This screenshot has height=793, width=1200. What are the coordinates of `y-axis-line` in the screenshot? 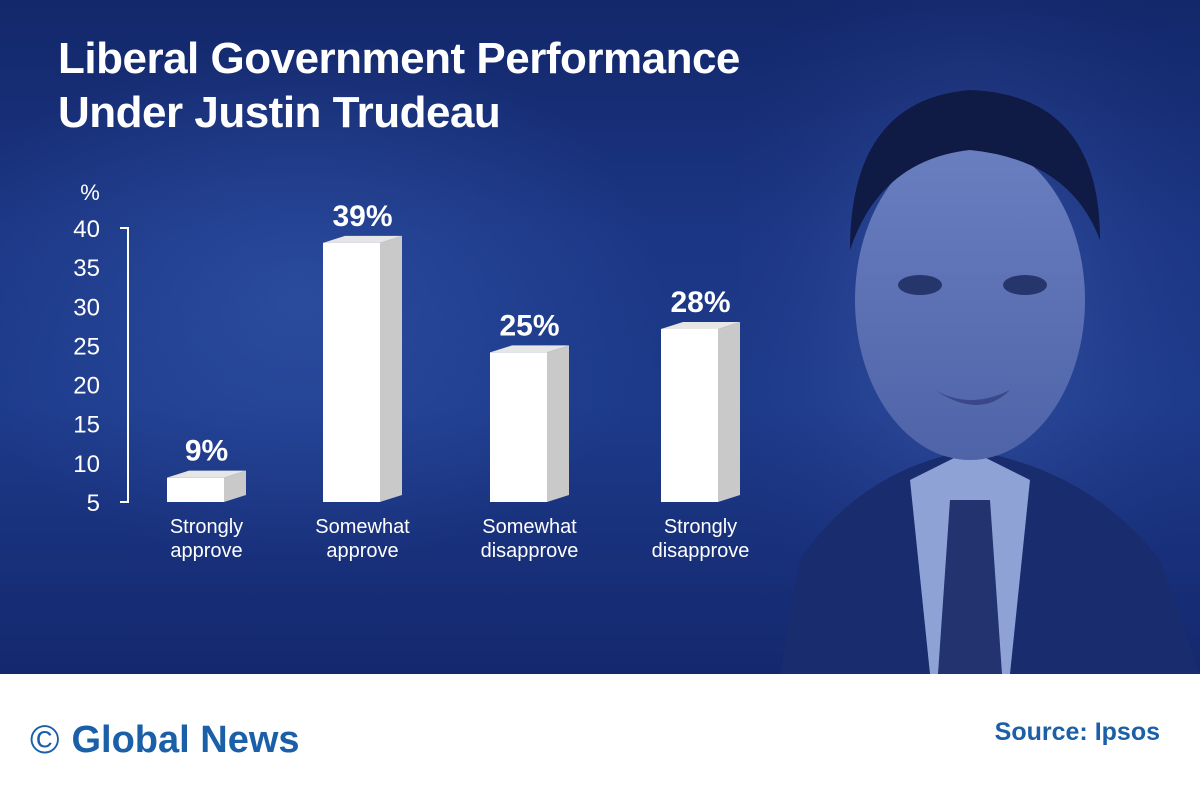 It's located at (124, 365).